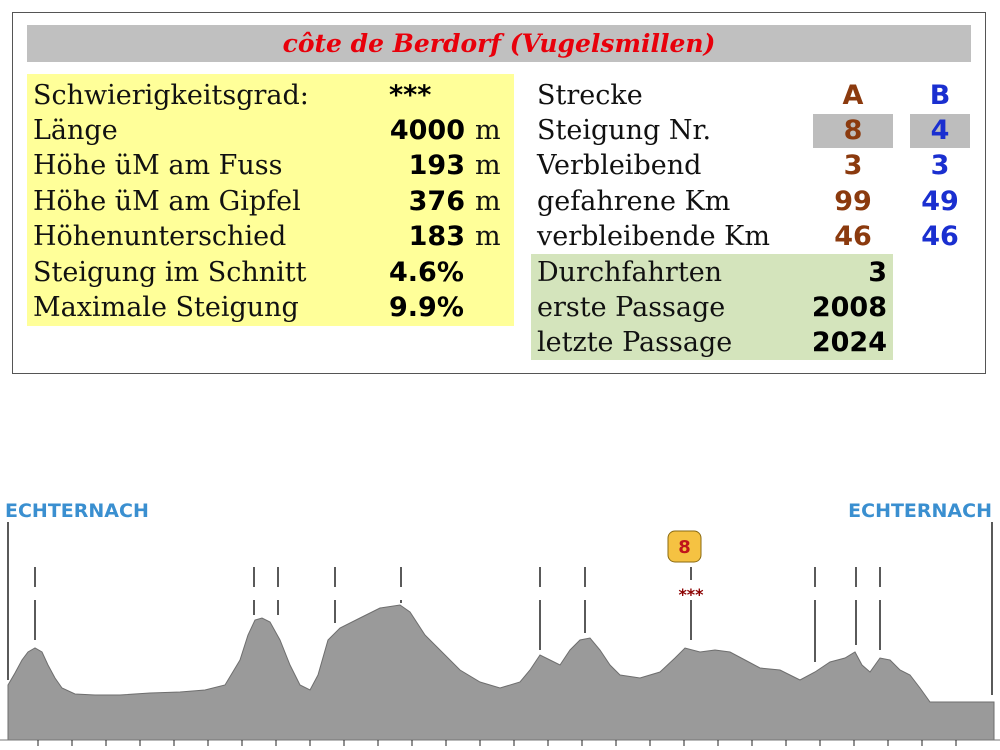  What do you see at coordinates (853, 95) in the screenshot?
I see `route-col-a: A` at bounding box center [853, 95].